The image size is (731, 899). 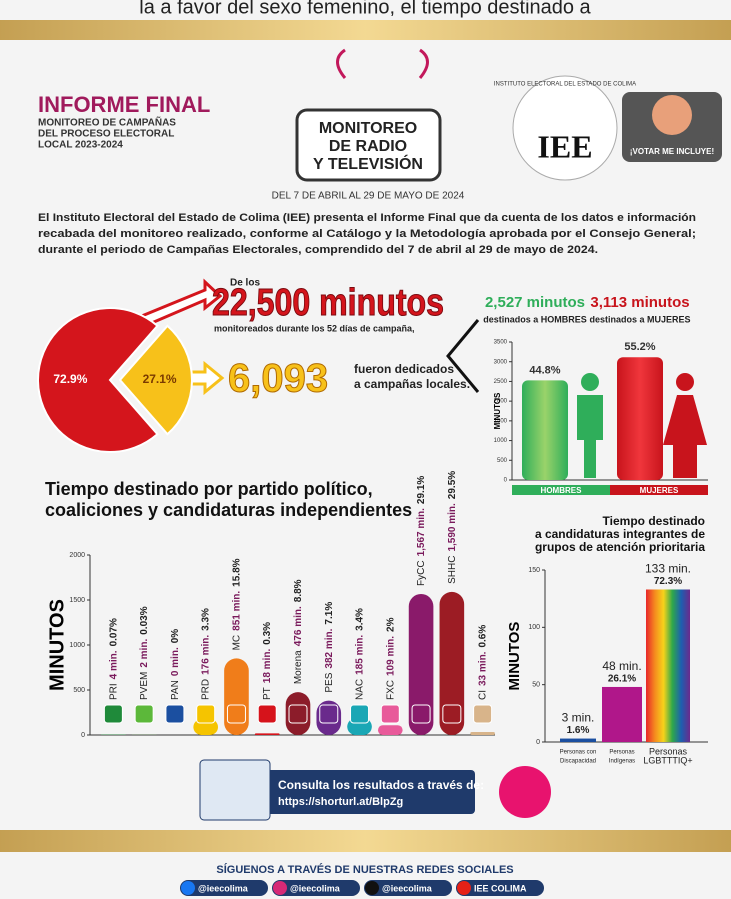 I want to click on report-title: INFORME FINAL, so click(x=124, y=104).